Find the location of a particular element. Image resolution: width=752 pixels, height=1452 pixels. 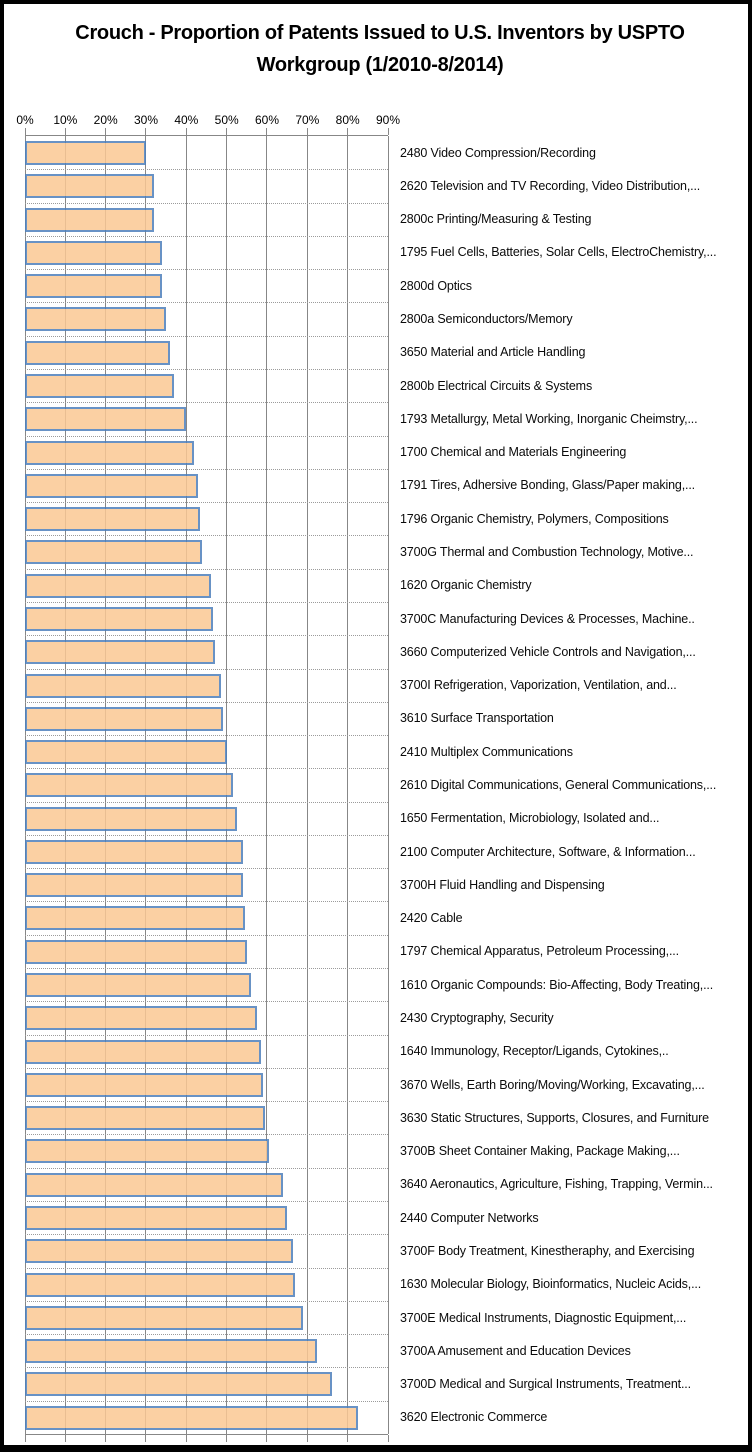

category-label: 2800b Electrical Circuits & Systems is located at coordinates (496, 385).